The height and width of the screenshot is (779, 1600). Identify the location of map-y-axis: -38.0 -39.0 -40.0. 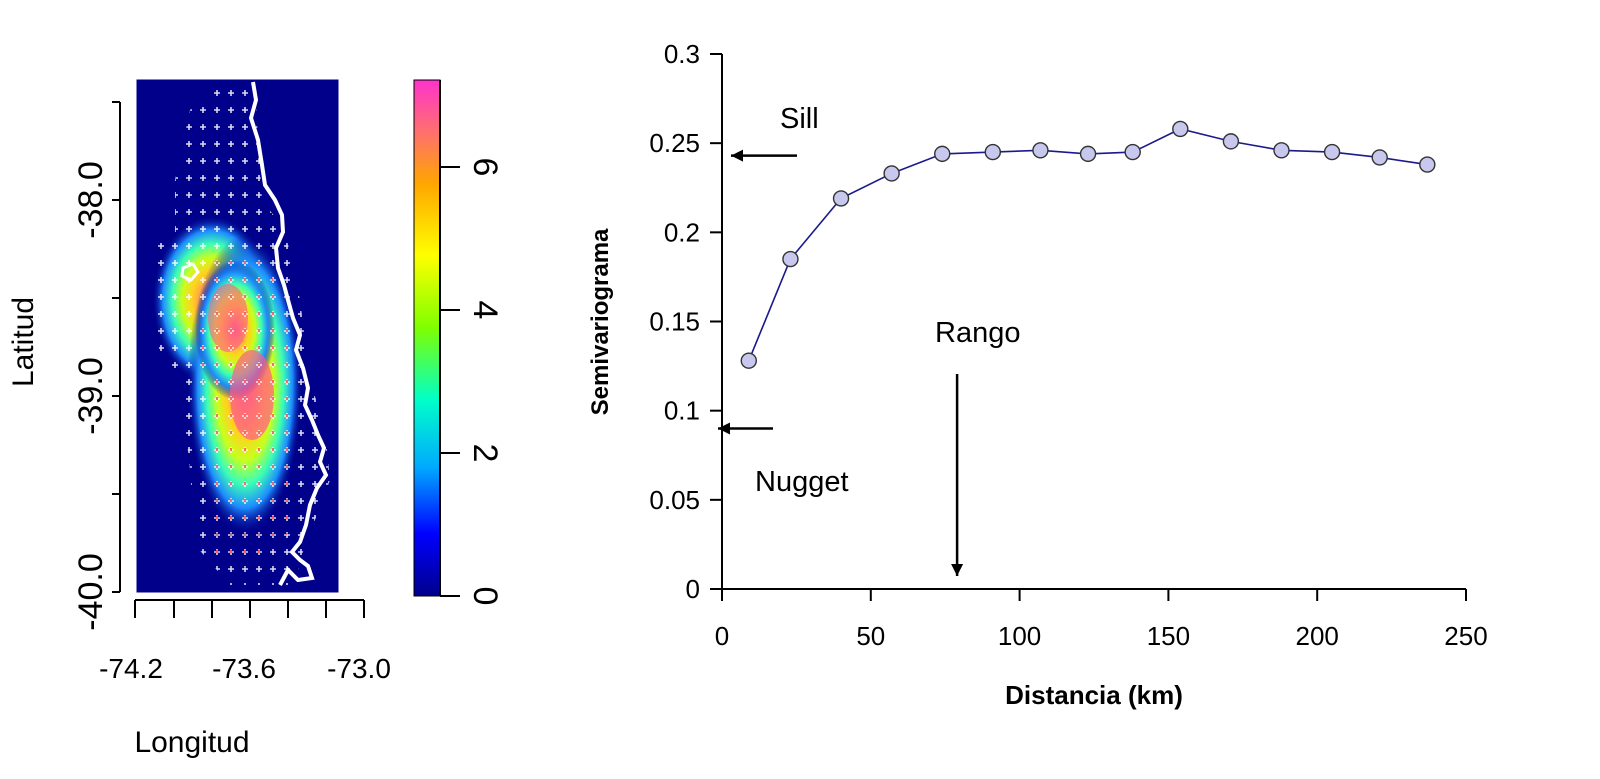
(96, 366).